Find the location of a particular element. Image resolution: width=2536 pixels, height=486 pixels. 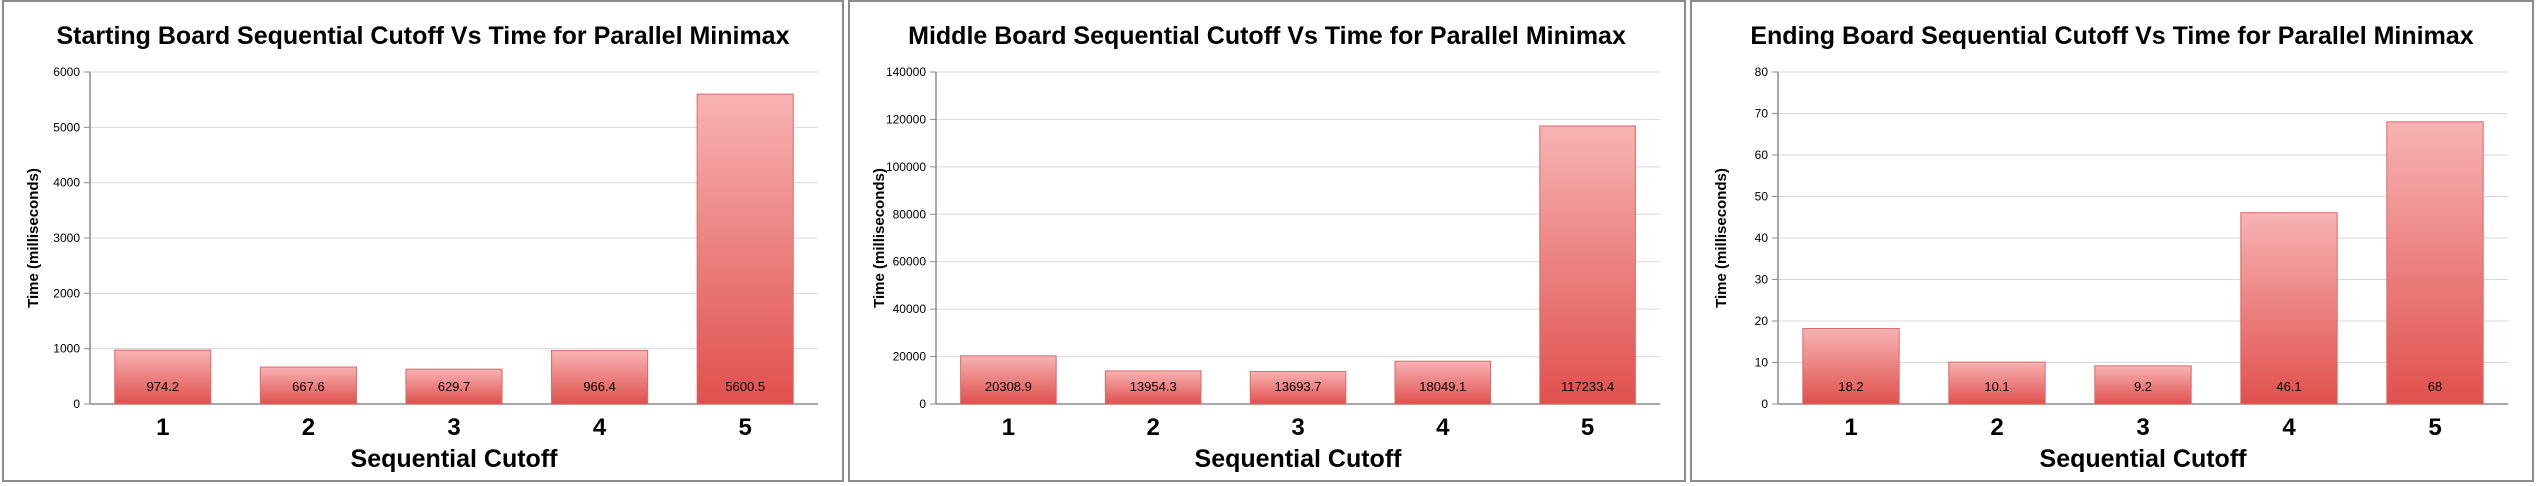

y-tick-label: 20000 is located at coordinates (910, 357).